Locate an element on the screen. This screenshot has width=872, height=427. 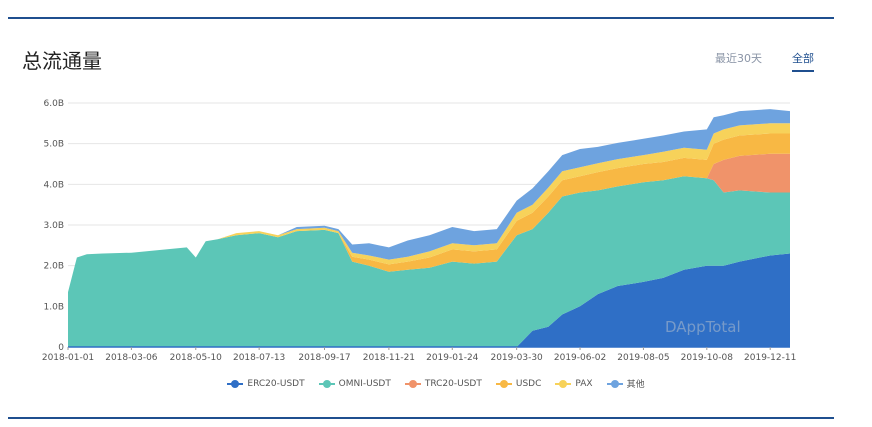
legend-item: 其他 is located at coordinates (625, 383).